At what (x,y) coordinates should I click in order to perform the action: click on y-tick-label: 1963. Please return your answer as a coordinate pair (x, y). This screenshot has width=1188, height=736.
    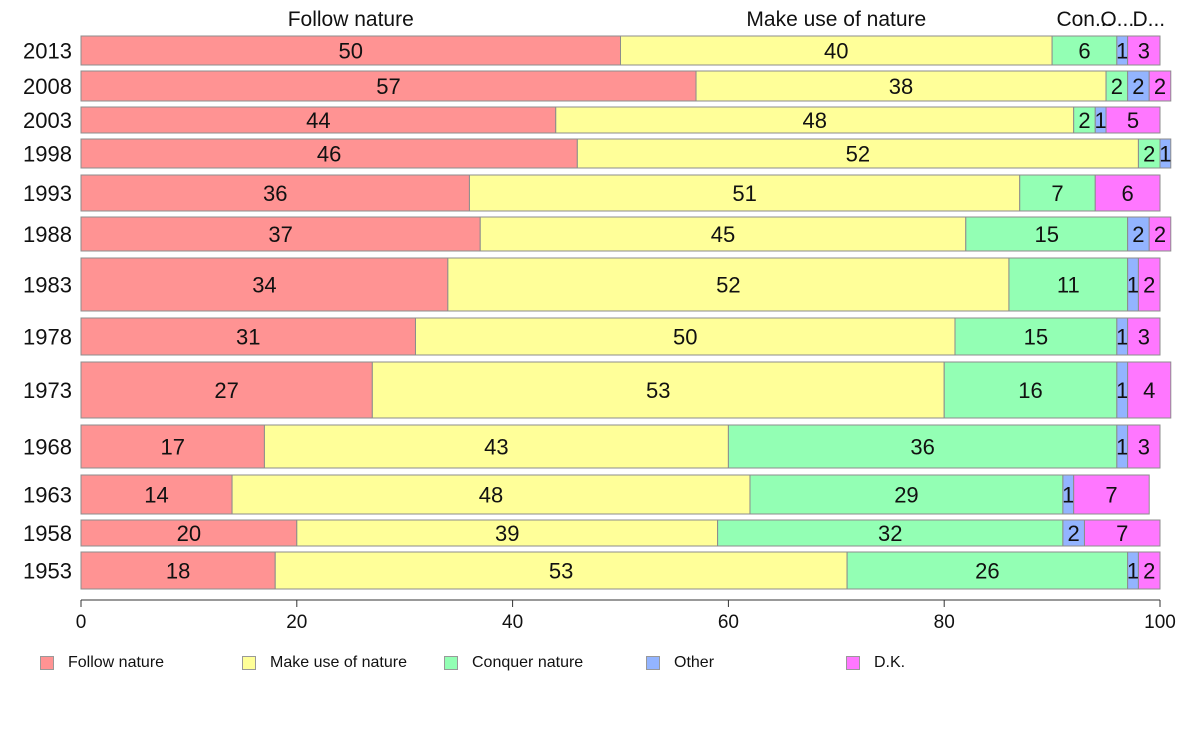
    Looking at the image, I should click on (47, 495).